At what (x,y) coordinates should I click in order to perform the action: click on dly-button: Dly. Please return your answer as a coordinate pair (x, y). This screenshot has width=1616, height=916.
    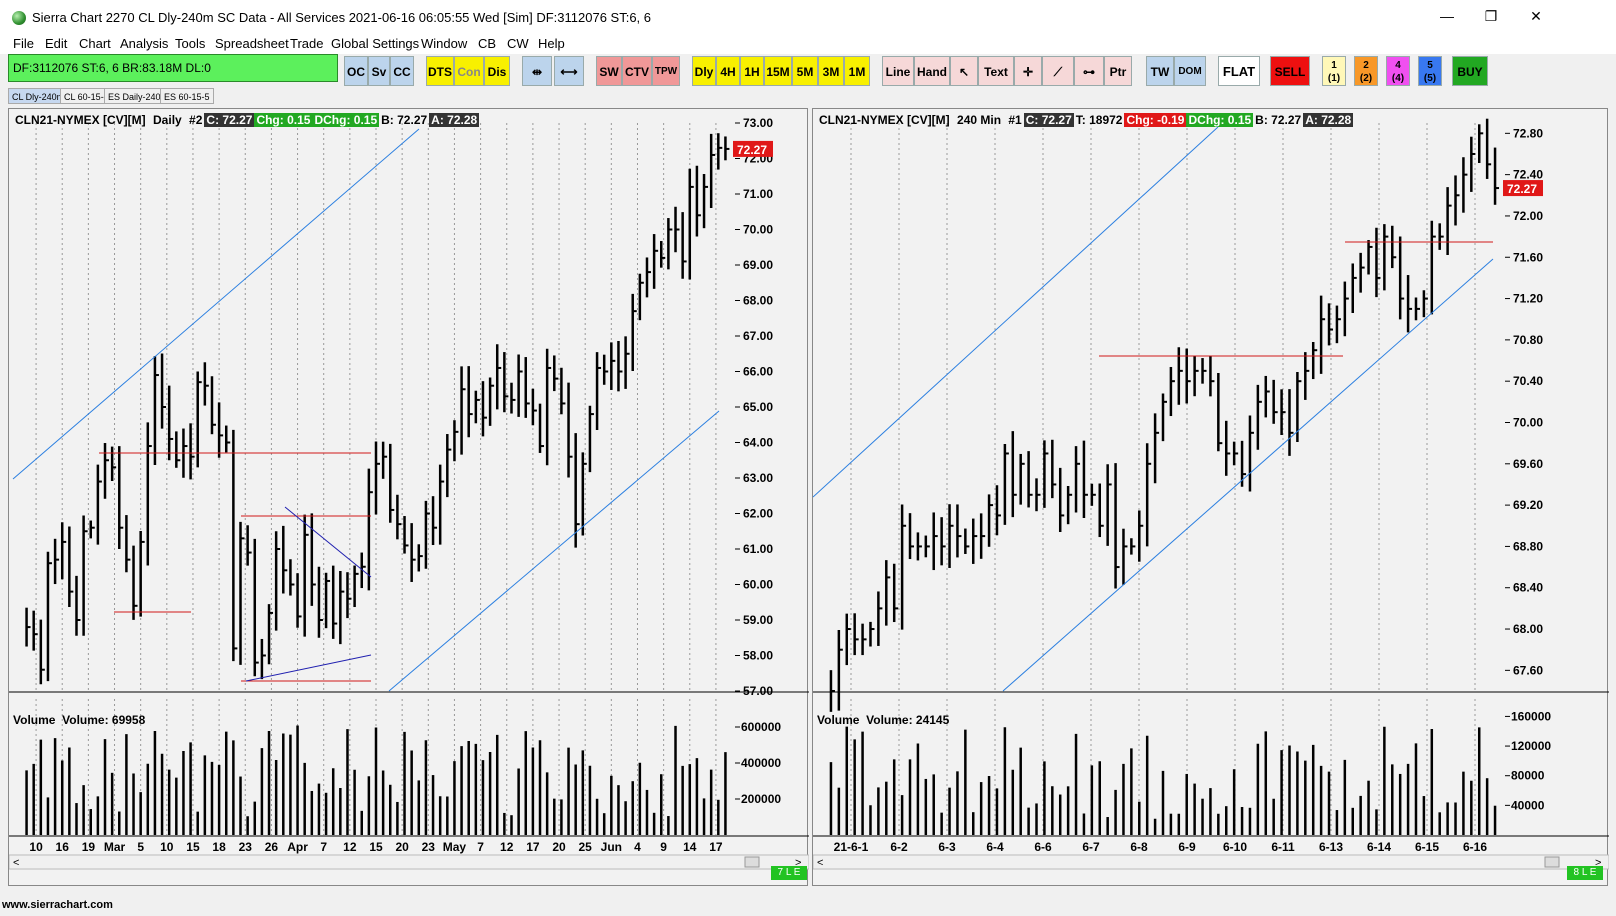
    Looking at the image, I should click on (704, 71).